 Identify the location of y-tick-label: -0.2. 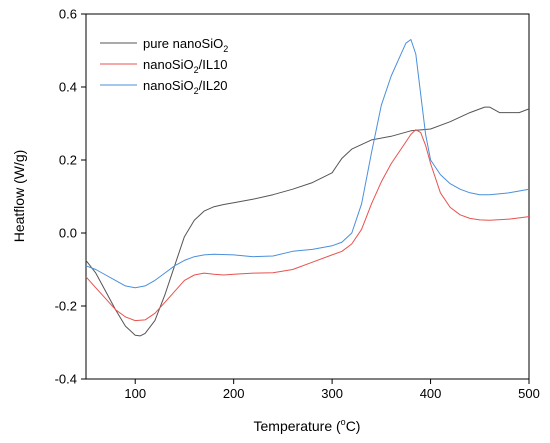
(66, 306).